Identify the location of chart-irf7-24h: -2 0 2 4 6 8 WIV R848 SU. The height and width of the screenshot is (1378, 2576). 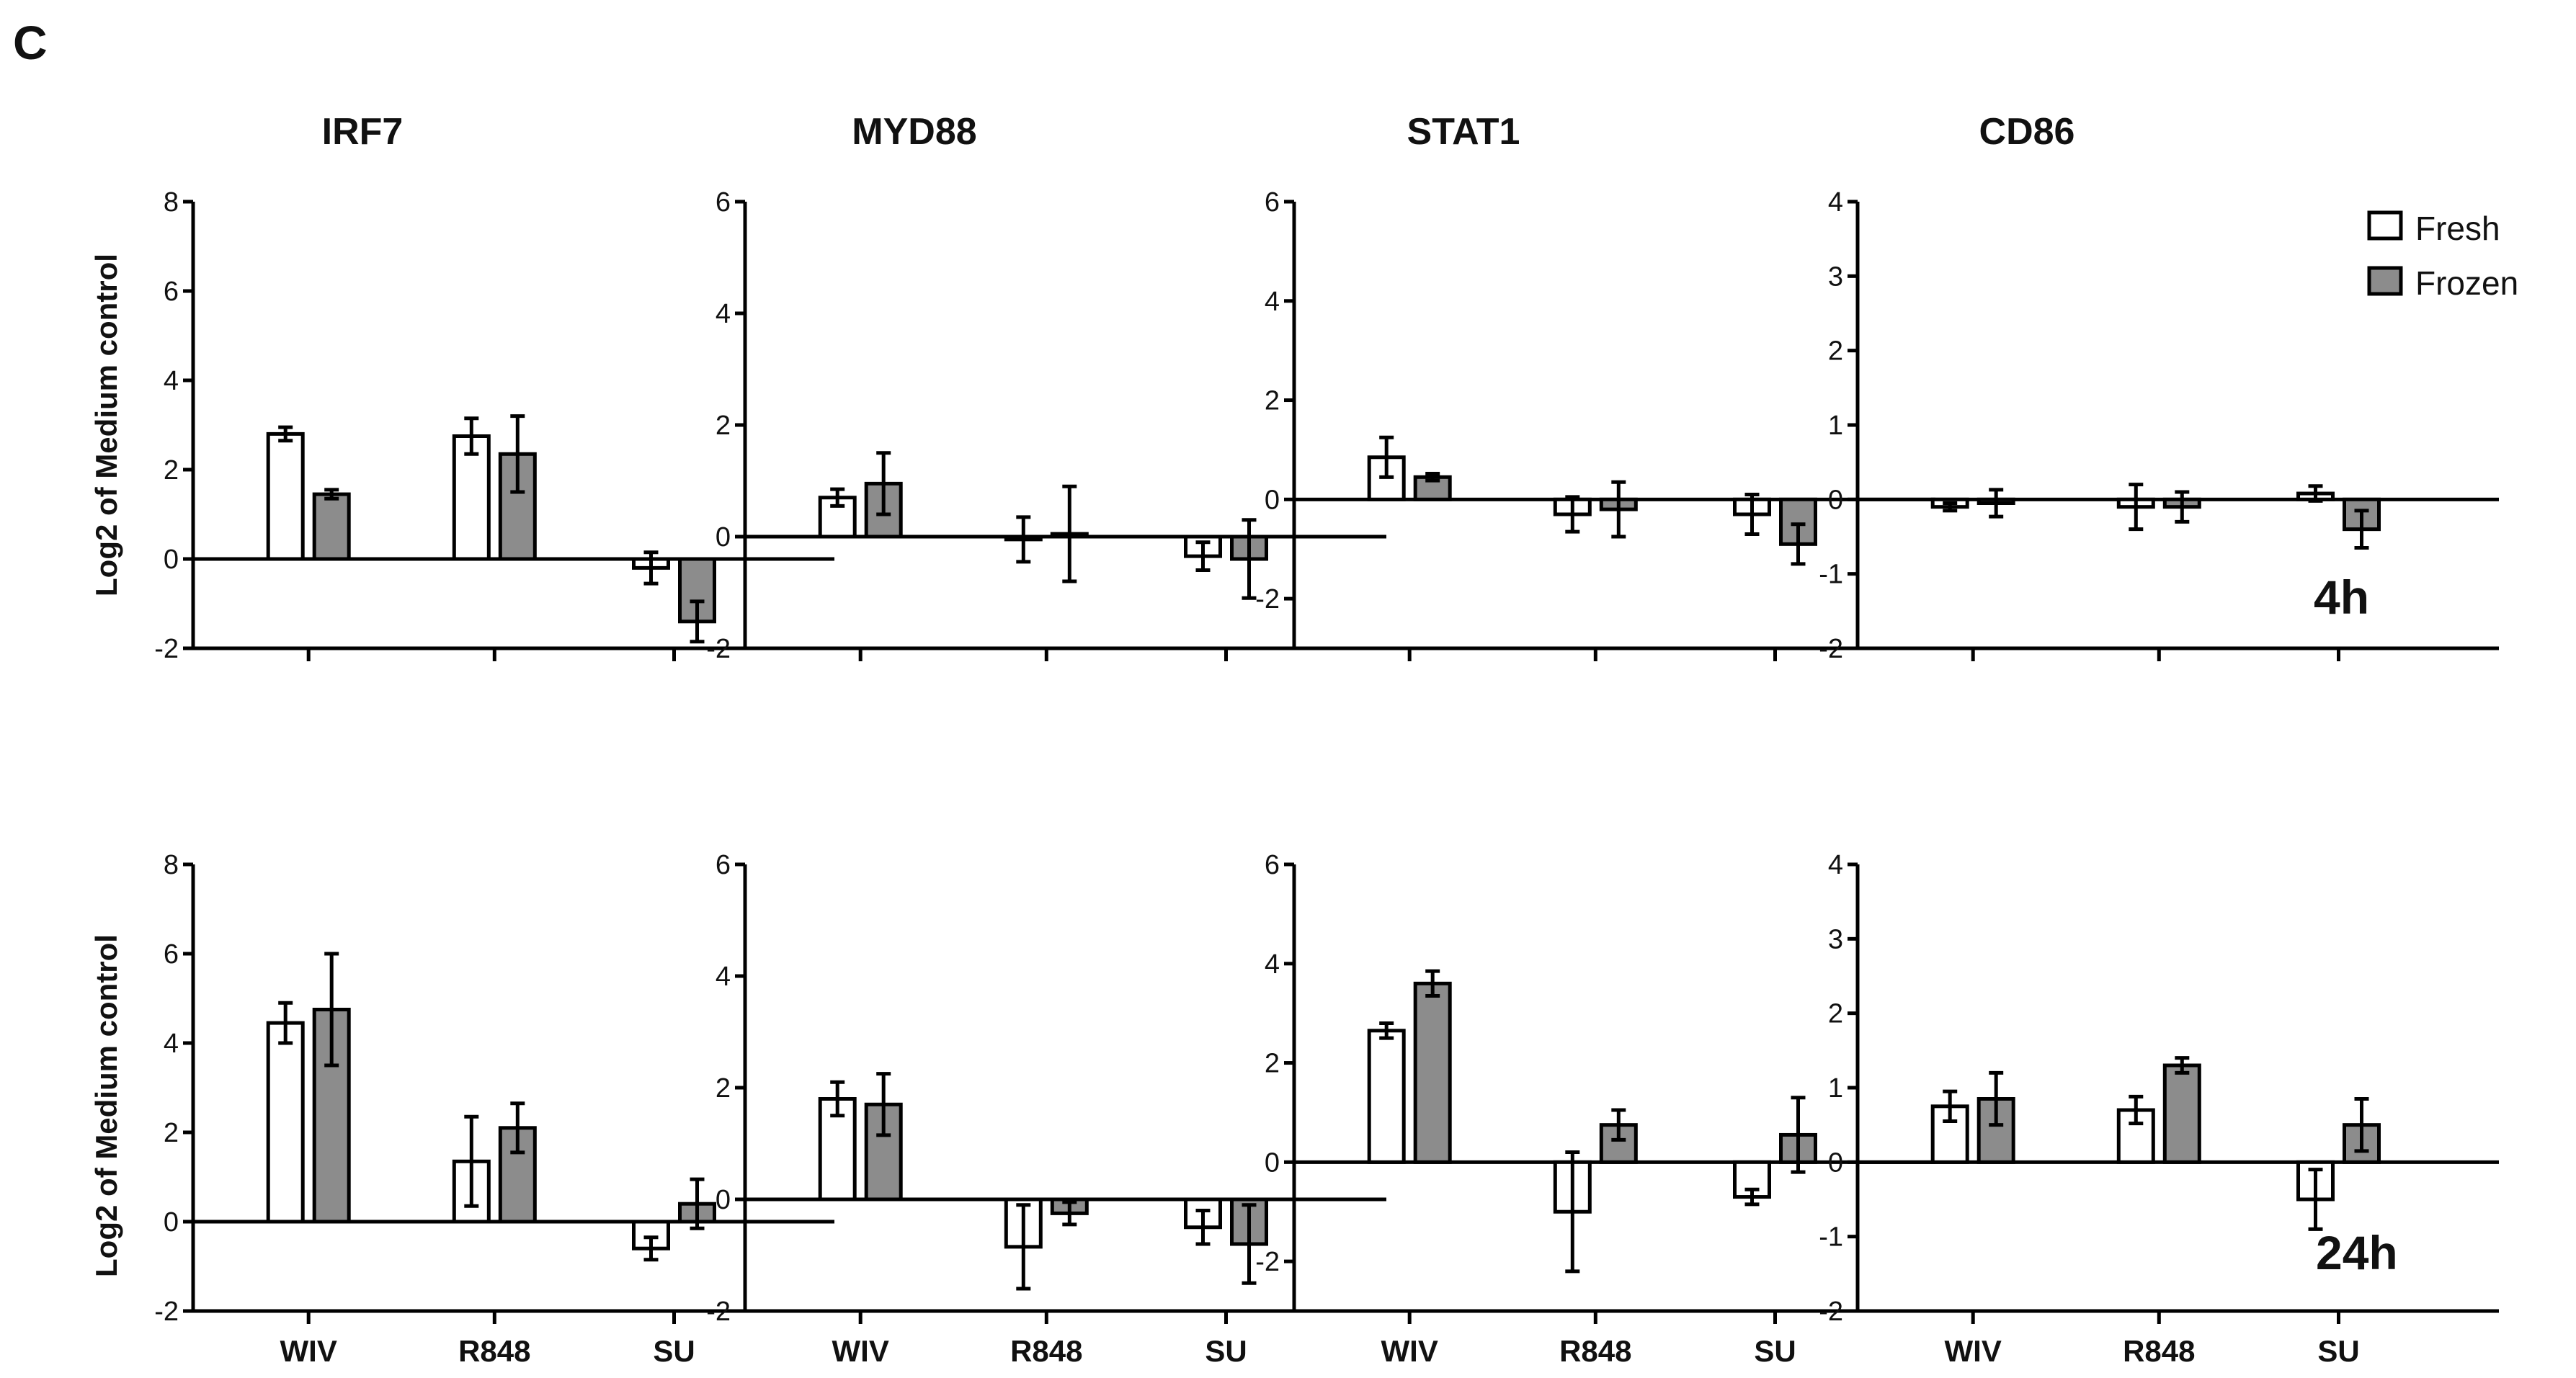
(494, 1109).